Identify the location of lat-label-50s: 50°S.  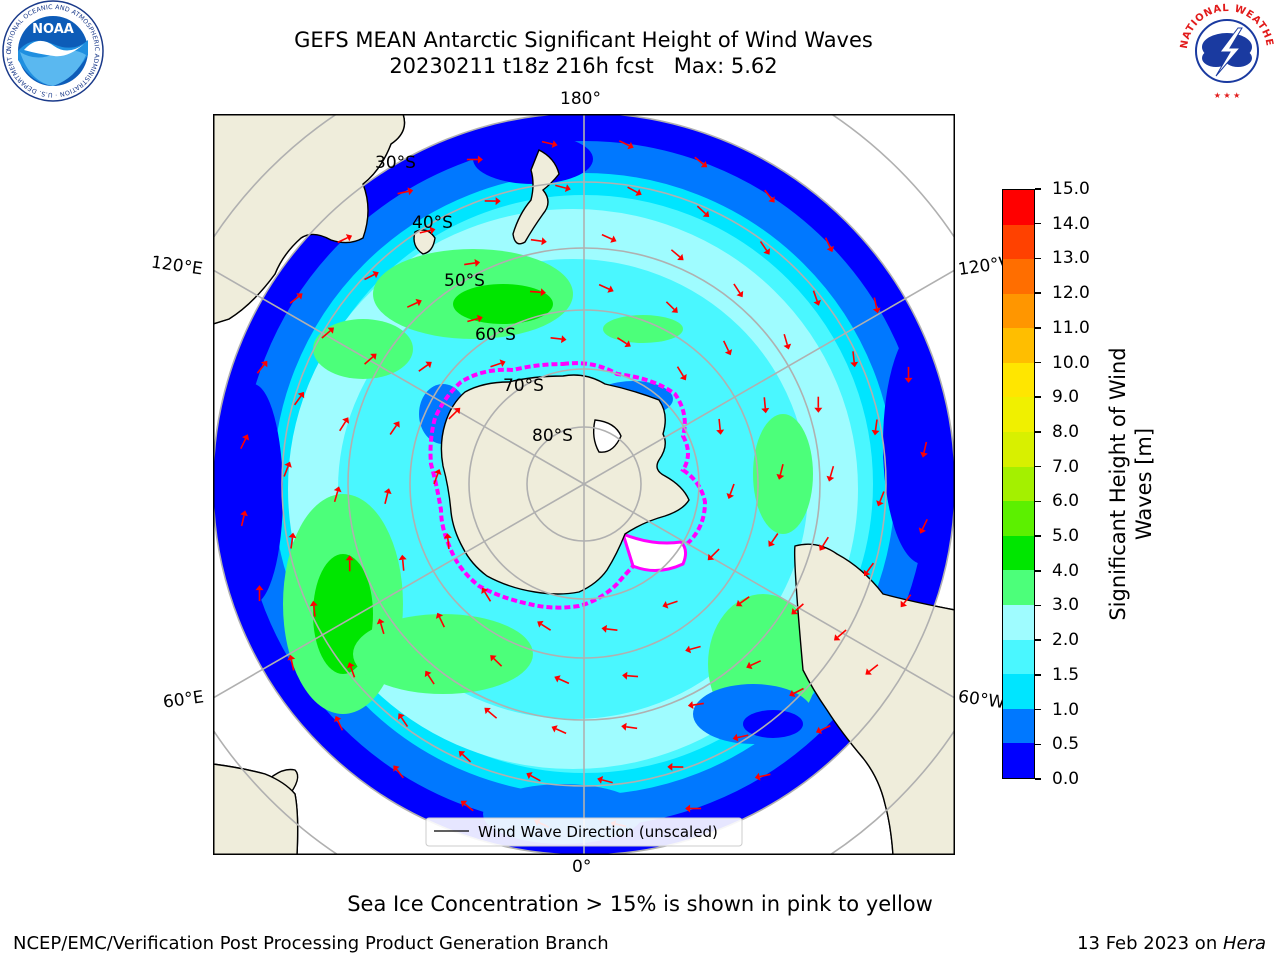
(464, 281).